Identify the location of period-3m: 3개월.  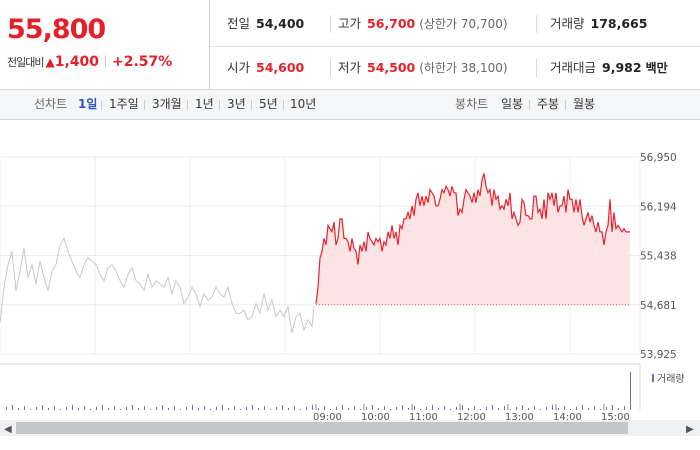
(167, 104).